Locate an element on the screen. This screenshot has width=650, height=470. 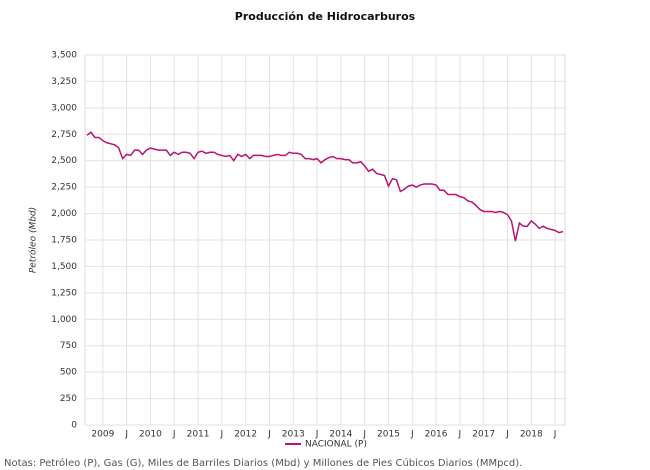
x-tick-label: 2017 is located at coordinates (483, 435).